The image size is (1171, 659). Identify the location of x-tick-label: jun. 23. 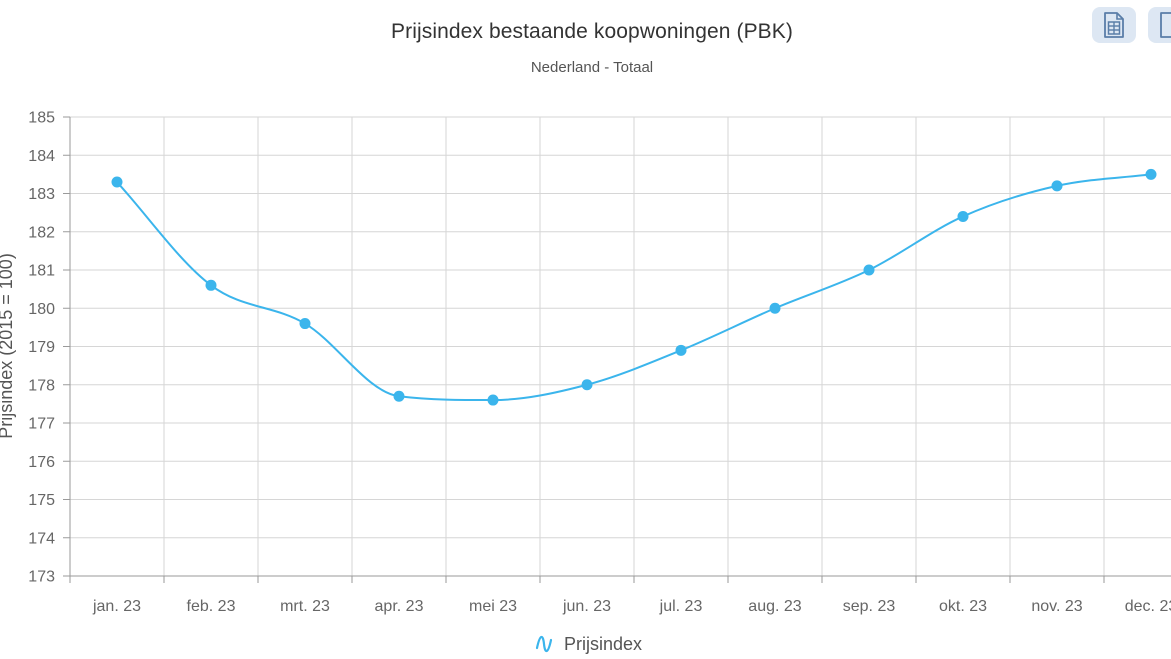
(586, 606).